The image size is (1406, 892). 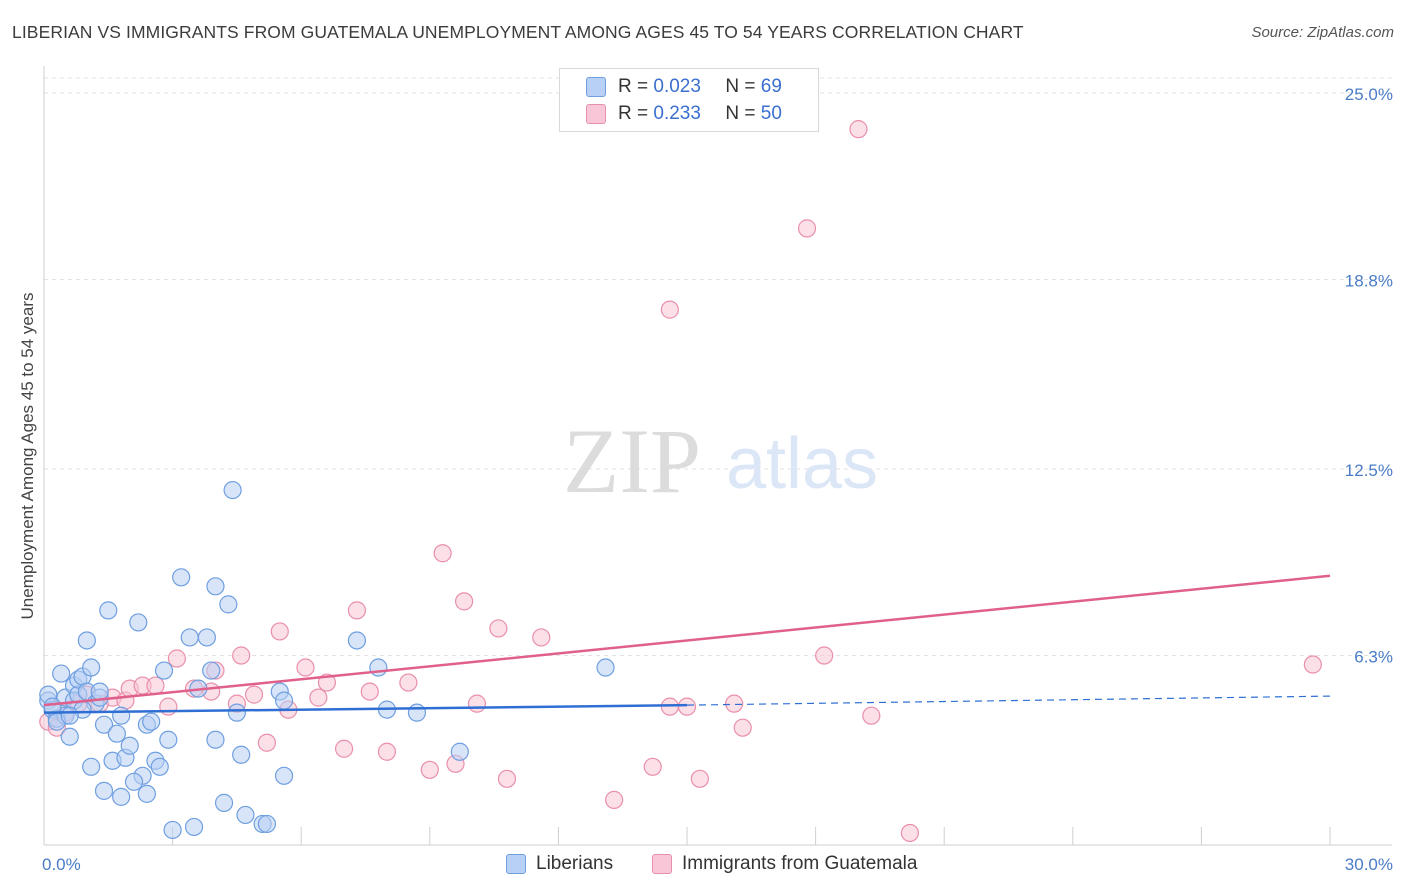 What do you see at coordinates (1008, 700) in the screenshot?
I see `trend-line-liberians-extension` at bounding box center [1008, 700].